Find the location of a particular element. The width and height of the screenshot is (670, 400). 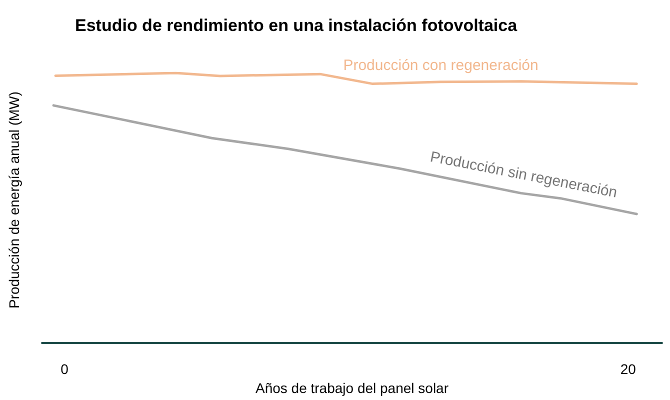

x-axis-title: Años de trabajo del panel solar is located at coordinates (352, 388).